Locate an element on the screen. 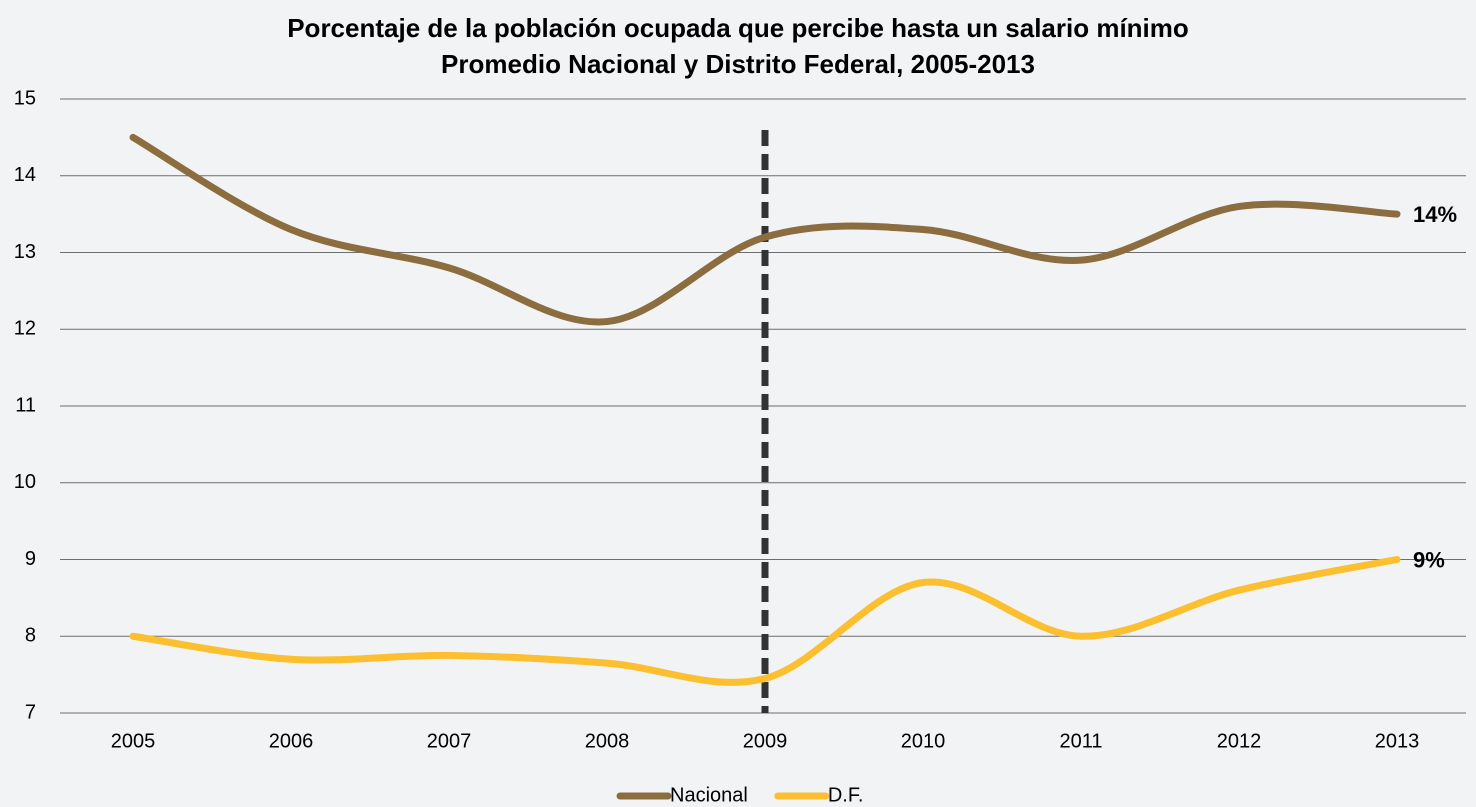  x-tick-label: 2011 is located at coordinates (1080, 741).